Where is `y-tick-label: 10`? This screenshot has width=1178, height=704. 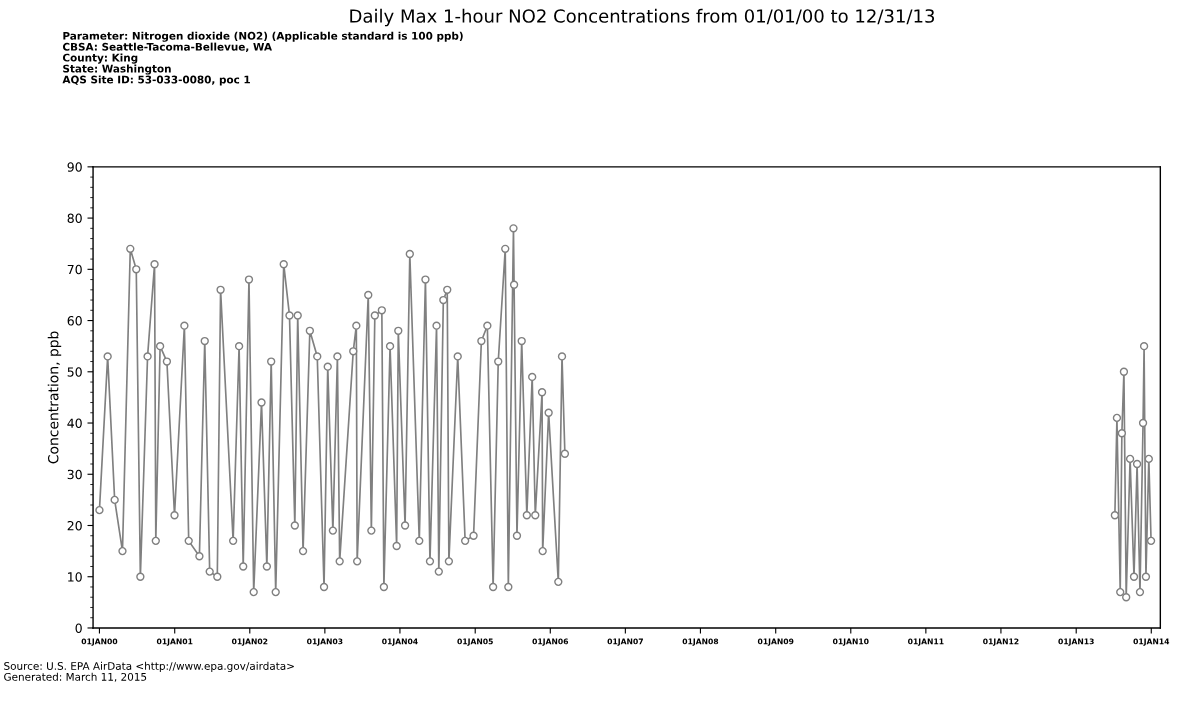 y-tick-label: 10 is located at coordinates (75, 577).